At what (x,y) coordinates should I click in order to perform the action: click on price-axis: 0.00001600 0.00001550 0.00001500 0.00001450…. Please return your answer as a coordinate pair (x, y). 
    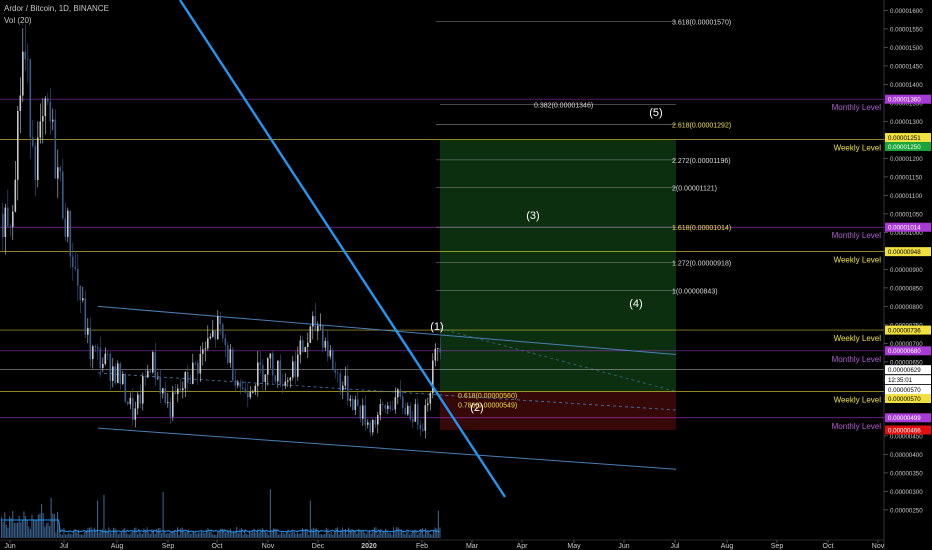
    Looking at the image, I should click on (907, 275).